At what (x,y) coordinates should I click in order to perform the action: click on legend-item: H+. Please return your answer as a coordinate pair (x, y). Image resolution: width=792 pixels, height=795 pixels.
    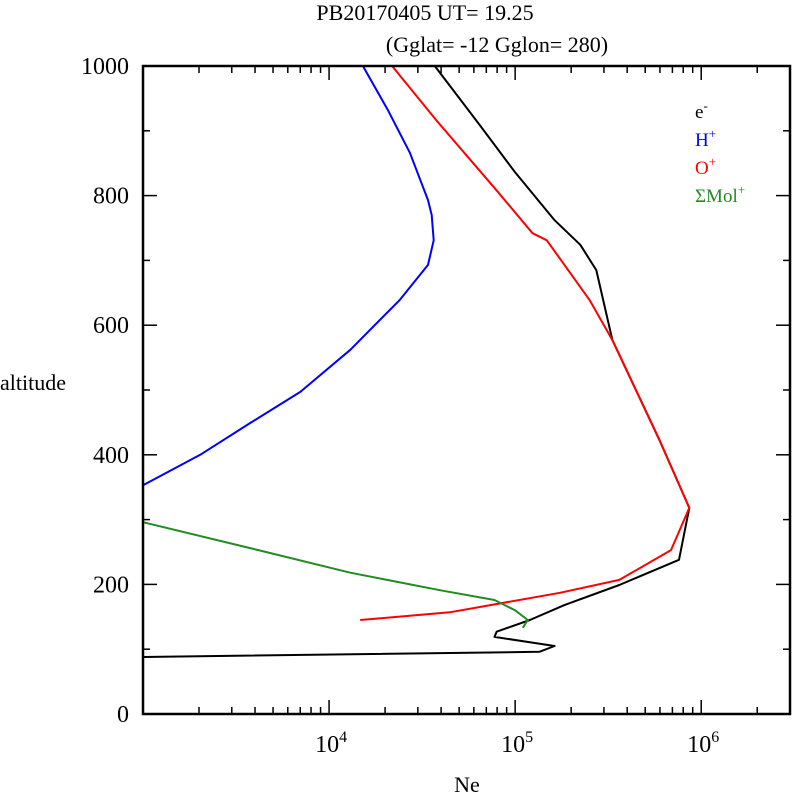
    Looking at the image, I should click on (705, 138).